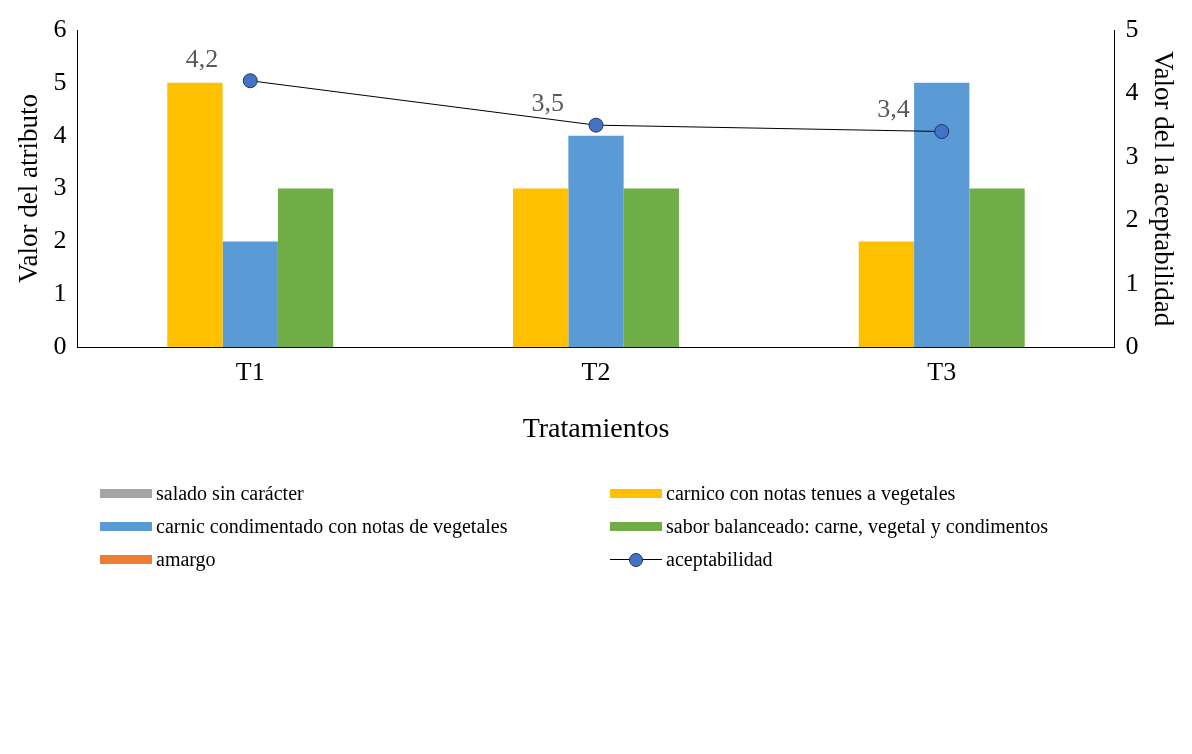 The height and width of the screenshot is (754, 1192). I want to click on x-tick-label: T2, so click(596, 371).